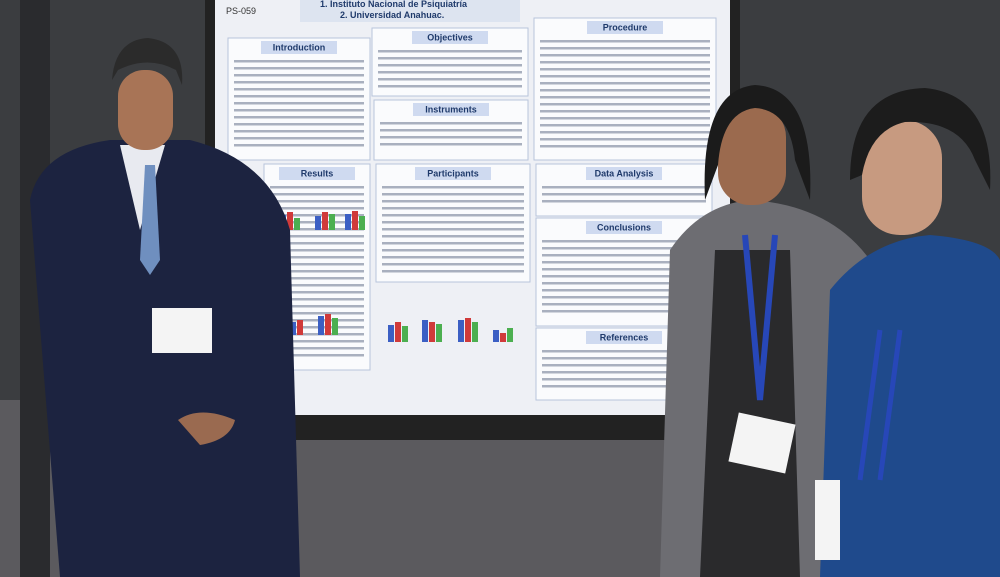  What do you see at coordinates (396, 276) in the screenshot?
I see `poster-figures` at bounding box center [396, 276].